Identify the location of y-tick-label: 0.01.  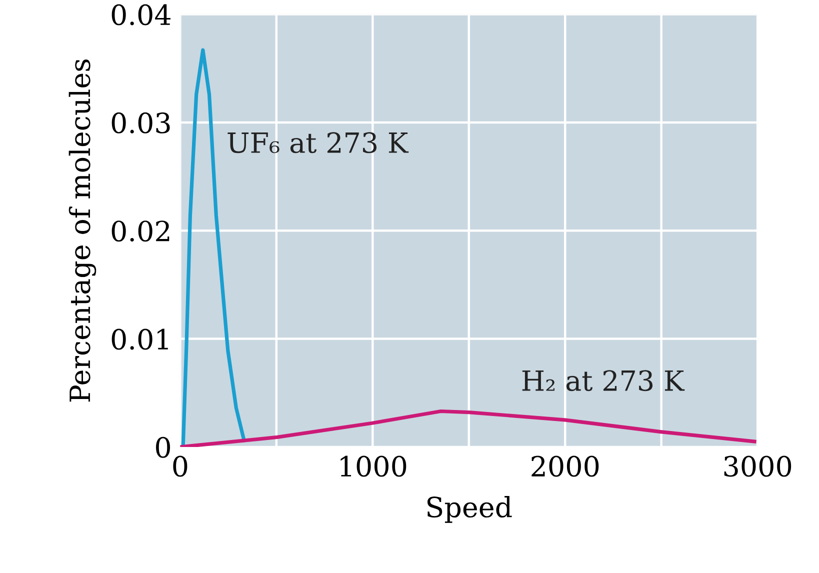
(140, 339).